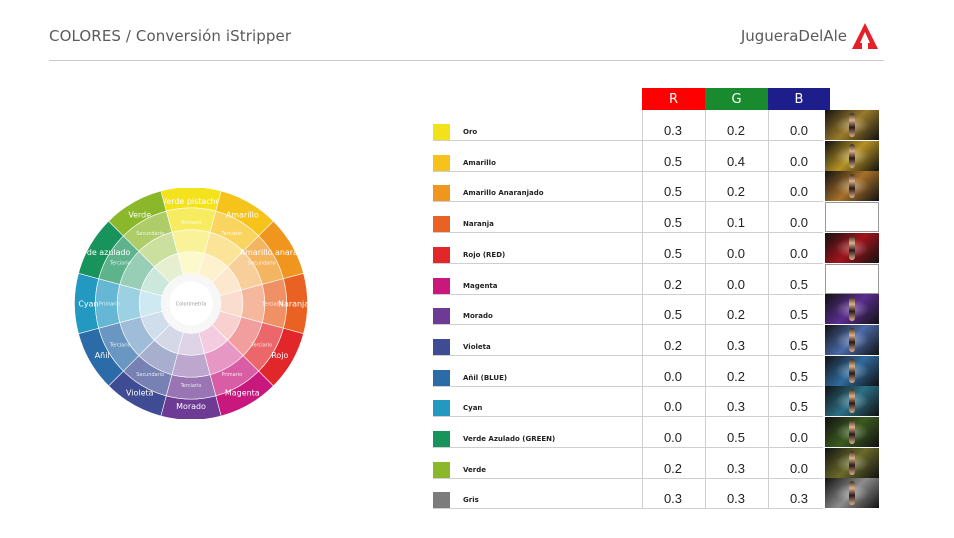 The width and height of the screenshot is (954, 538). I want to click on table-row: Gris 0.3 0.3 0.3, so click(656, 494).